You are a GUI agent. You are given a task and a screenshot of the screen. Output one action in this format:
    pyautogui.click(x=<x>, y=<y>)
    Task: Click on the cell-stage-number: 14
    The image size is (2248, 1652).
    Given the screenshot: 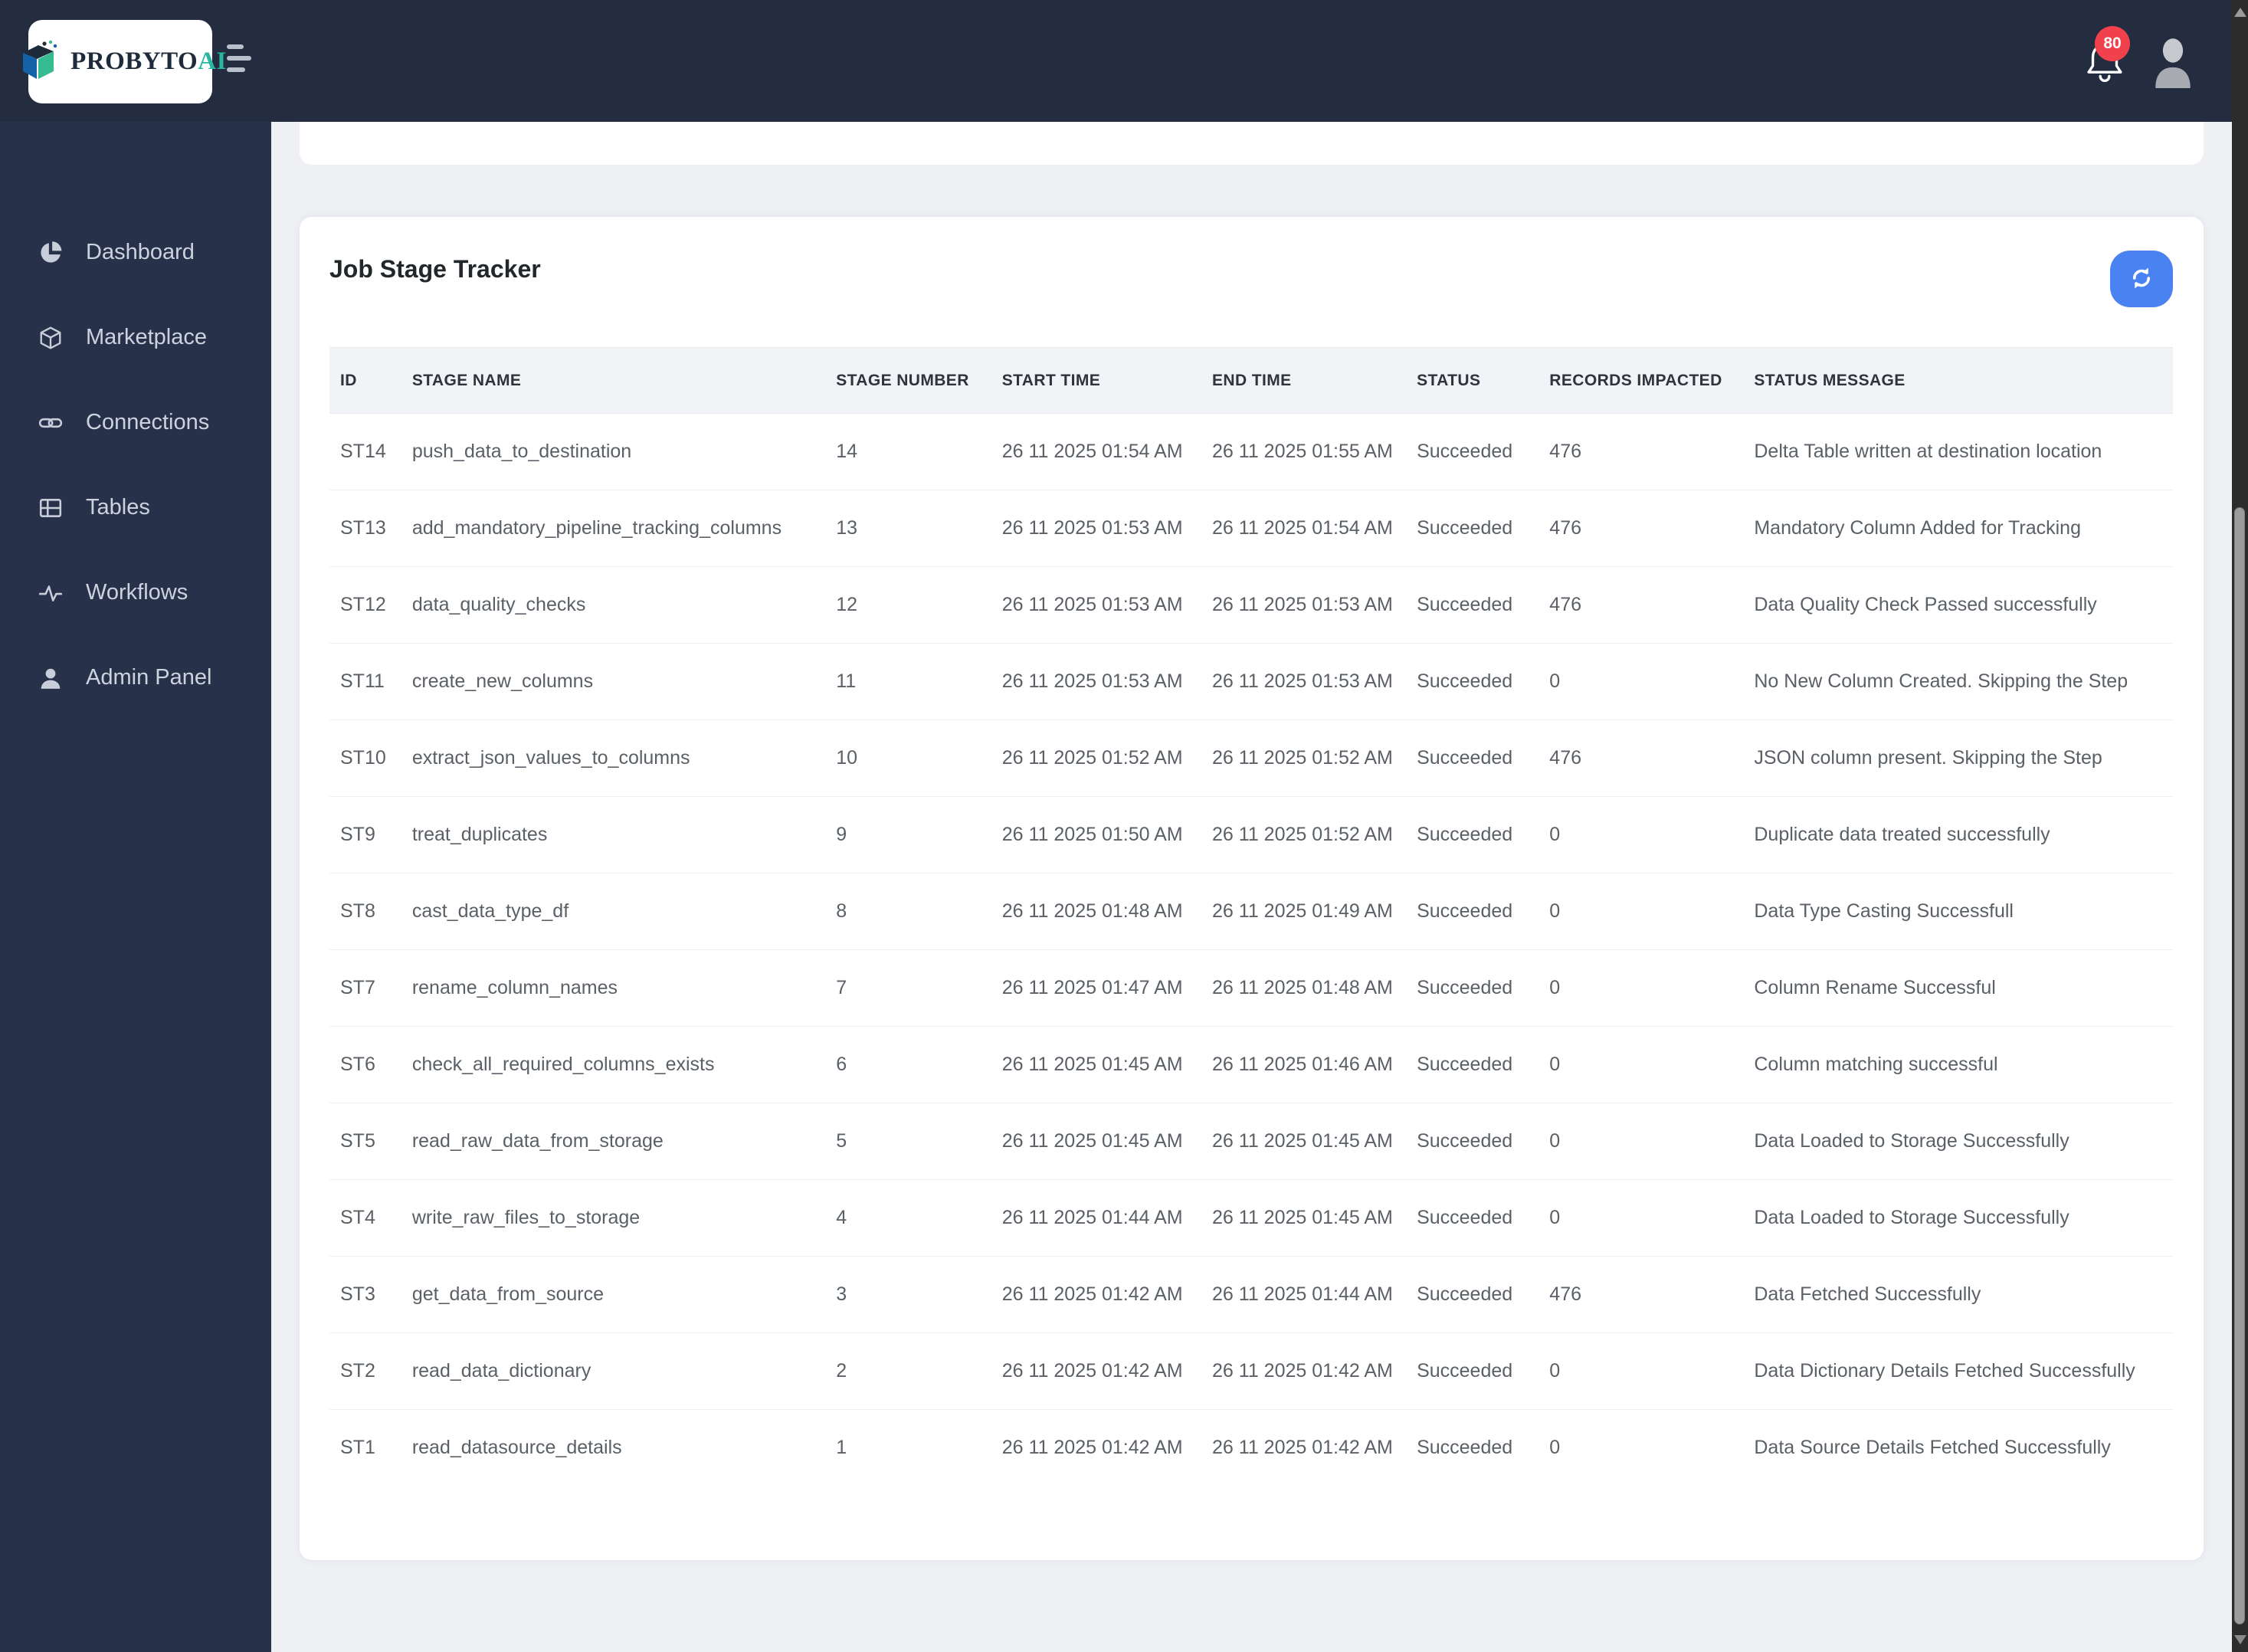 What is the action you would take?
    pyautogui.click(x=847, y=452)
    